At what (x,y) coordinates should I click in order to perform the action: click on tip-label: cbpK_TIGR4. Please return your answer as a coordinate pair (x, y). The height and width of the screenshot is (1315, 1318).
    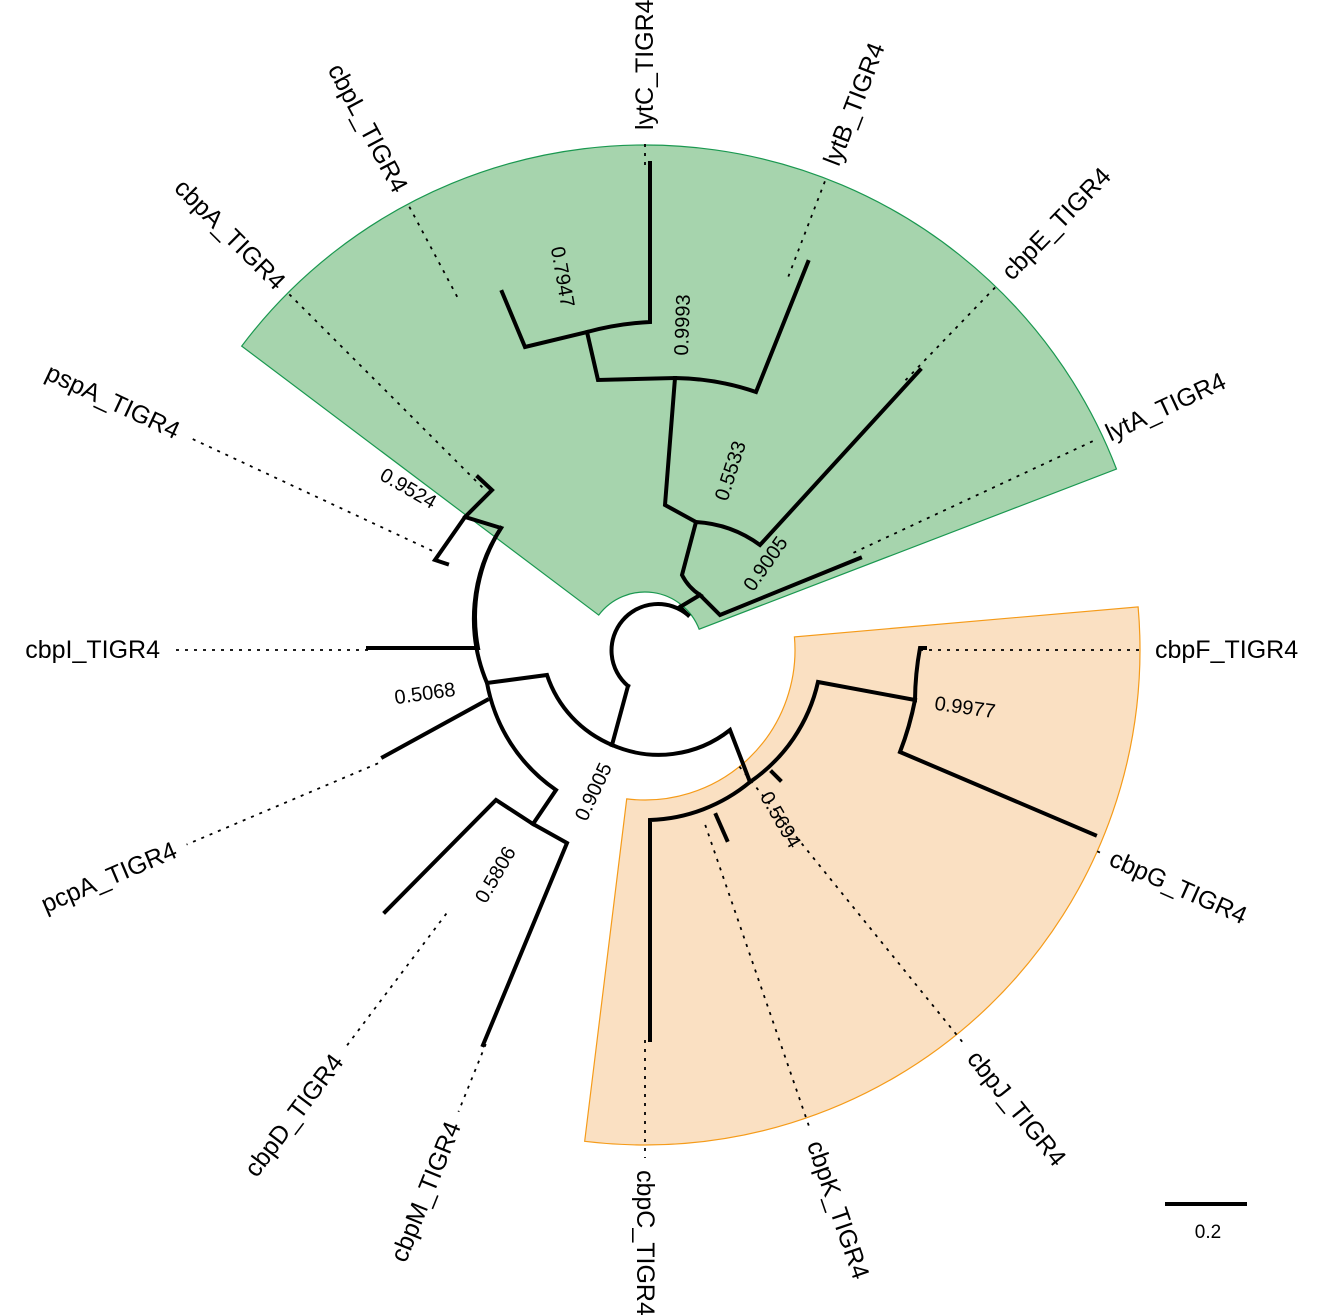
    Looking at the image, I should click on (838, 1210).